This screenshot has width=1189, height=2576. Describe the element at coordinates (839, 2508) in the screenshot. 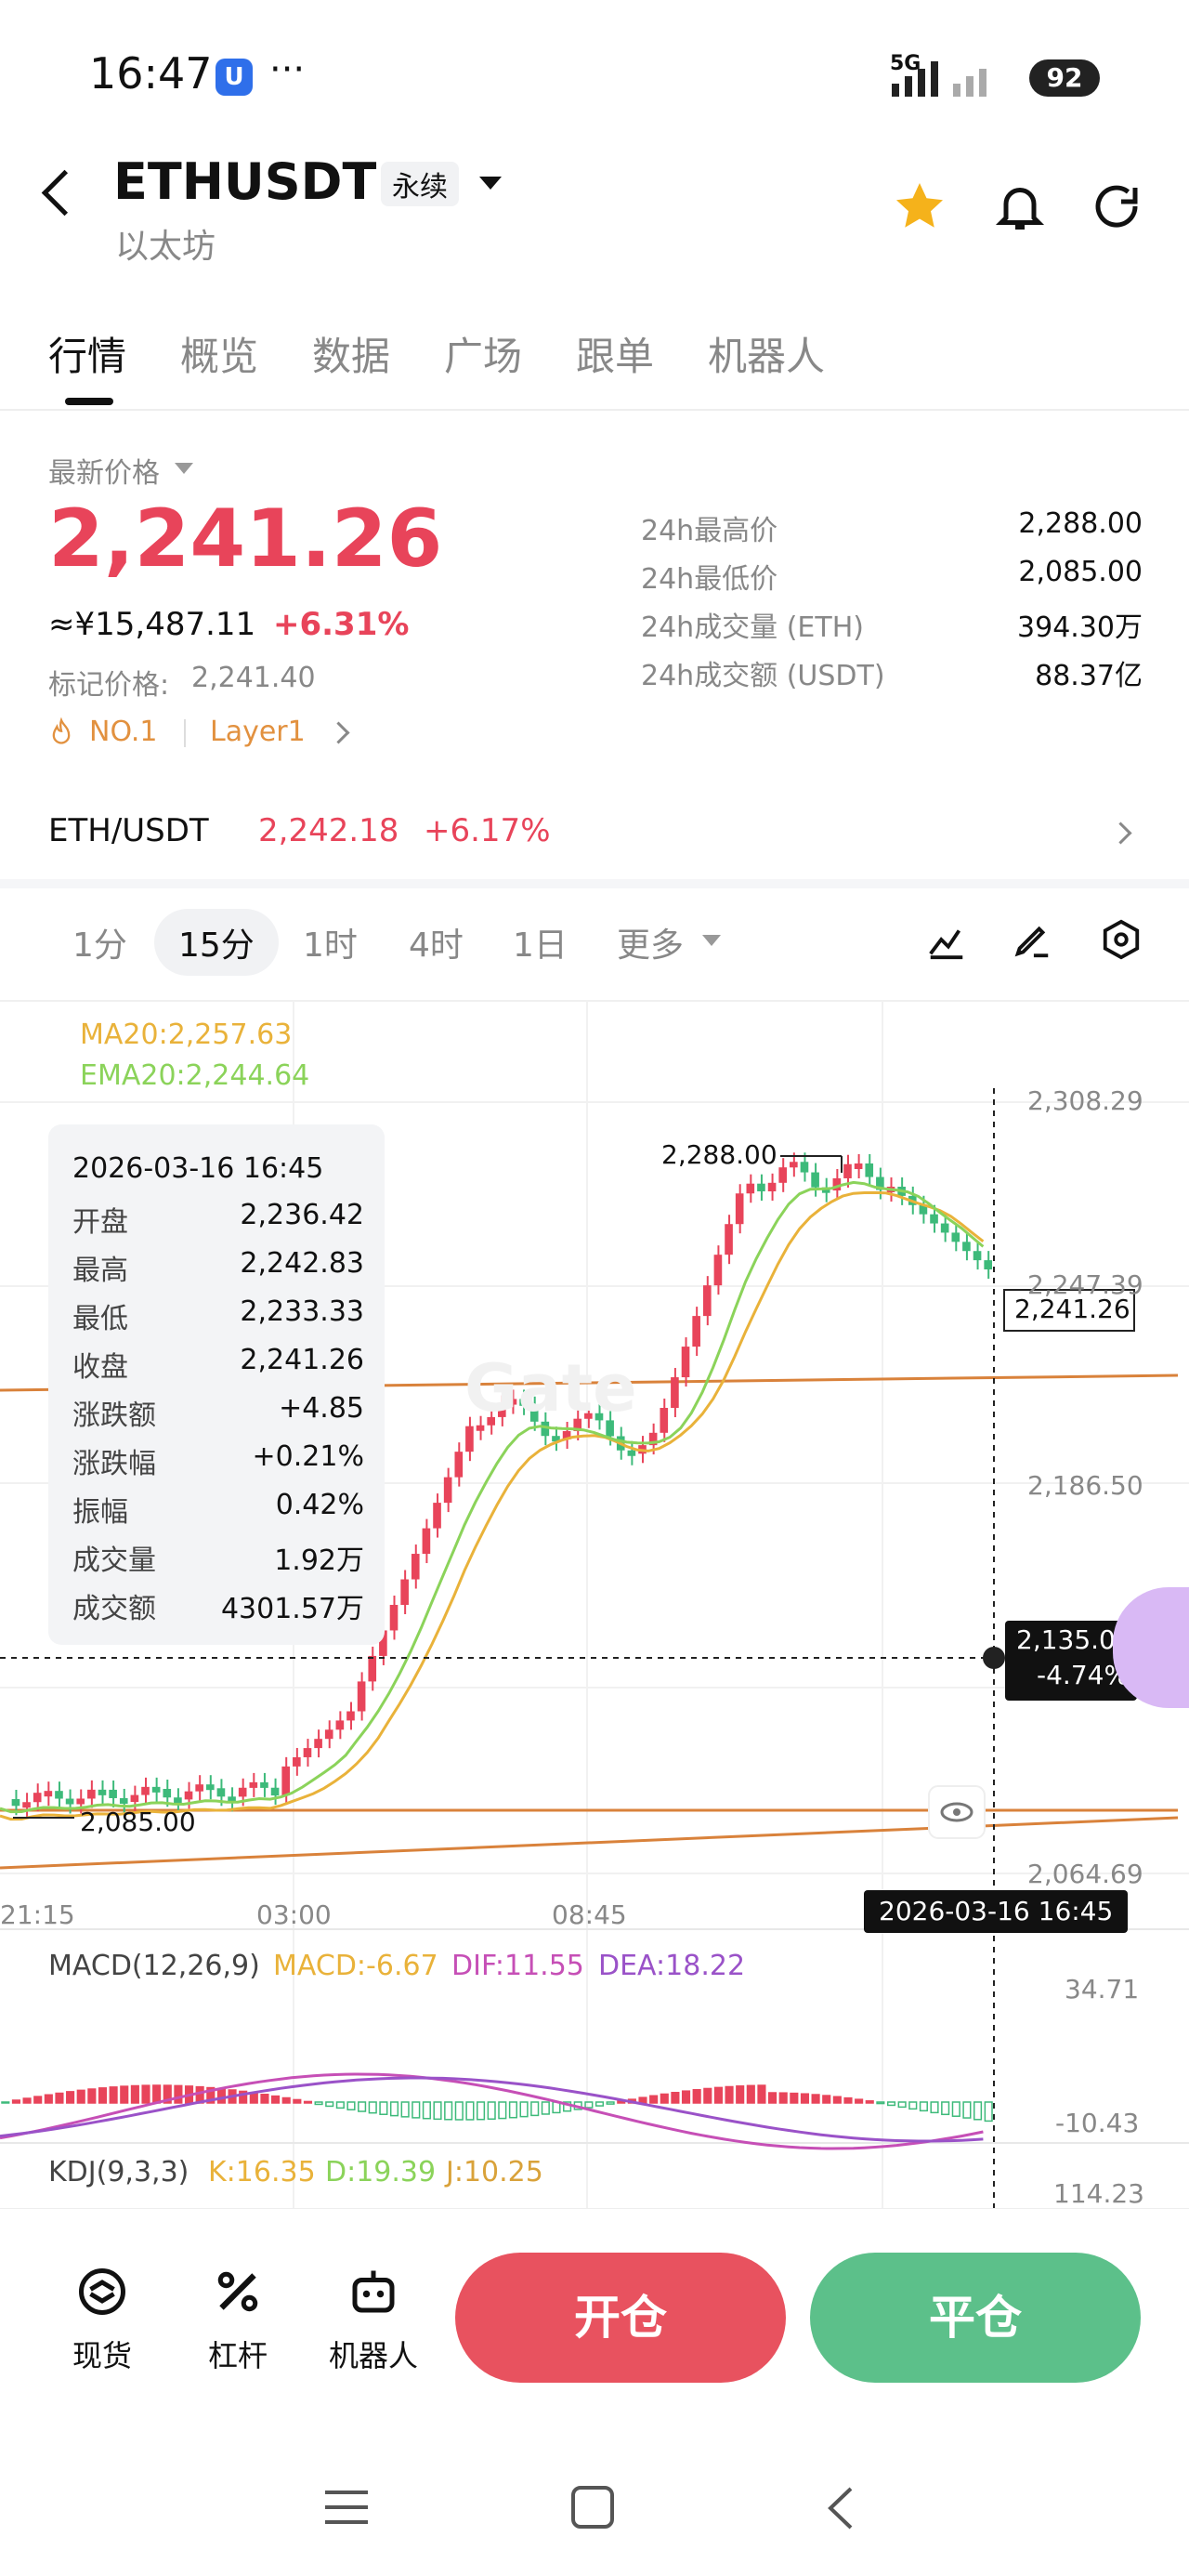

I see `back-nav-icon` at that location.